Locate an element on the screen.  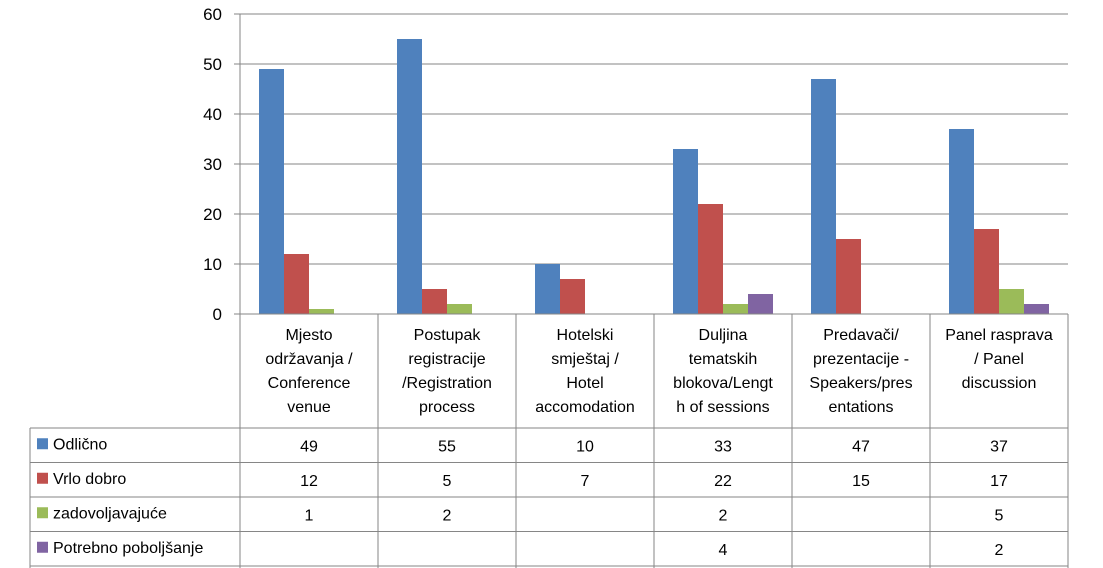
y-tick-label: 30 is located at coordinates (212, 164).